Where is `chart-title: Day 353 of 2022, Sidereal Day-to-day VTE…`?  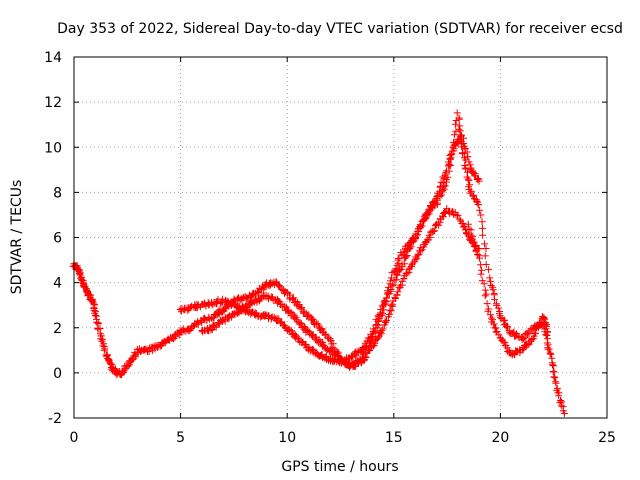 chart-title: Day 353 of 2022, Sidereal Day-to-day VTE… is located at coordinates (340, 29).